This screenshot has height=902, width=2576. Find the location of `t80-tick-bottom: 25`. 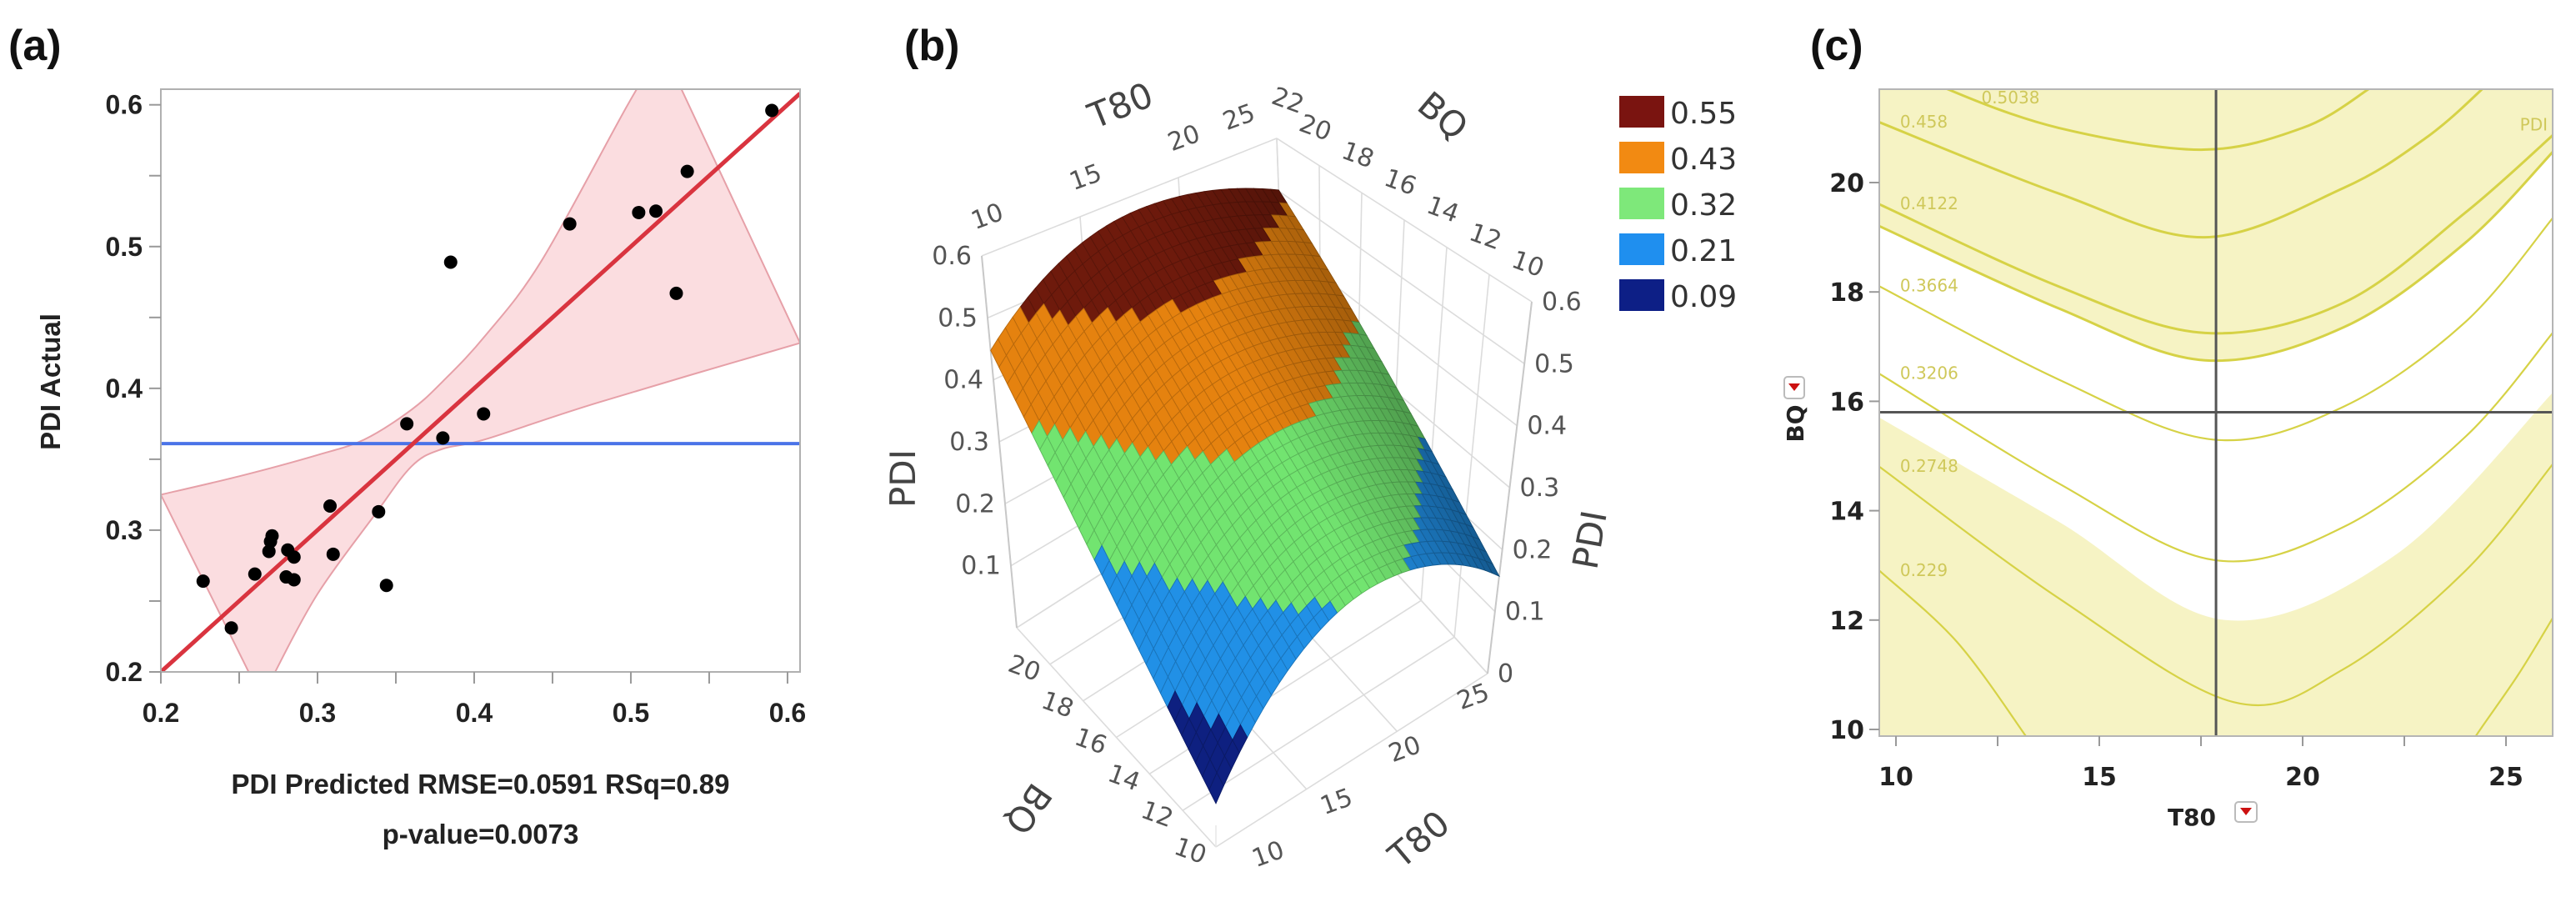

t80-tick-bottom: 25 is located at coordinates (1473, 697).